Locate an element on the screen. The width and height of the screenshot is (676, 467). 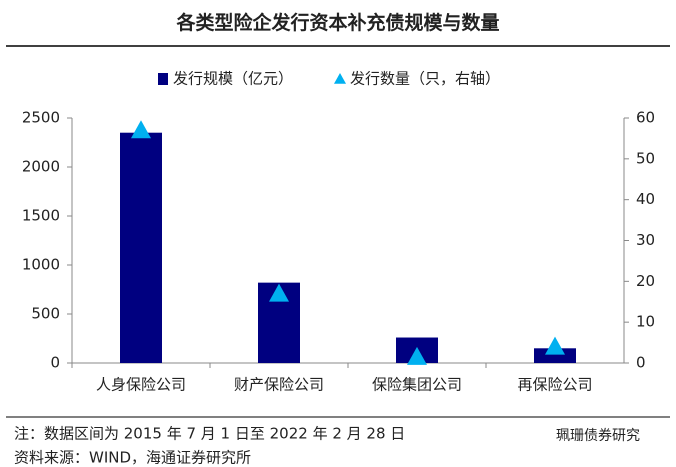
x-tick-label: 再保险公司 is located at coordinates (554, 385).